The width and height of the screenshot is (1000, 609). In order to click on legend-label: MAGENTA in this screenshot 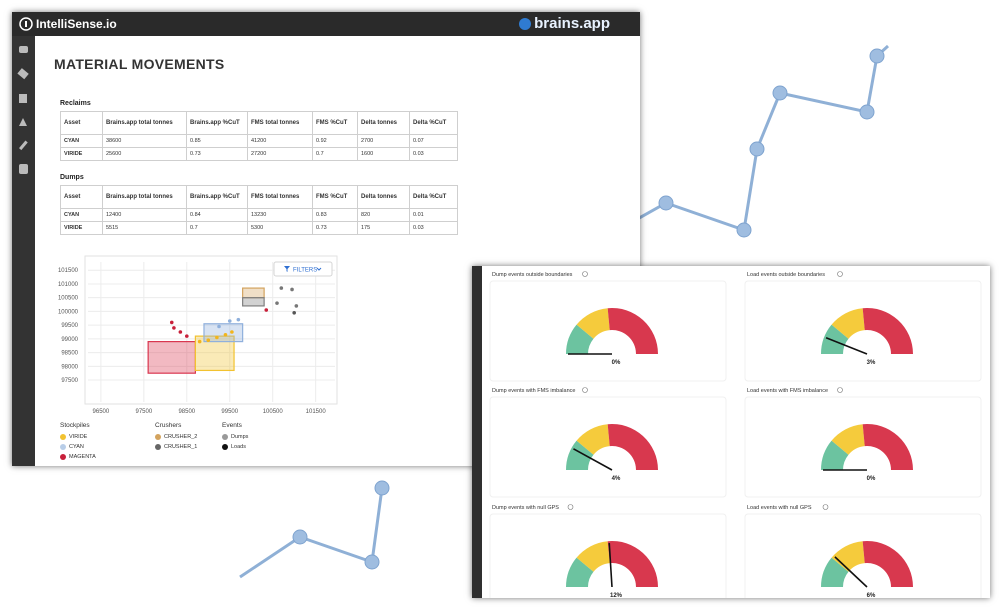, I will do `click(82, 457)`.